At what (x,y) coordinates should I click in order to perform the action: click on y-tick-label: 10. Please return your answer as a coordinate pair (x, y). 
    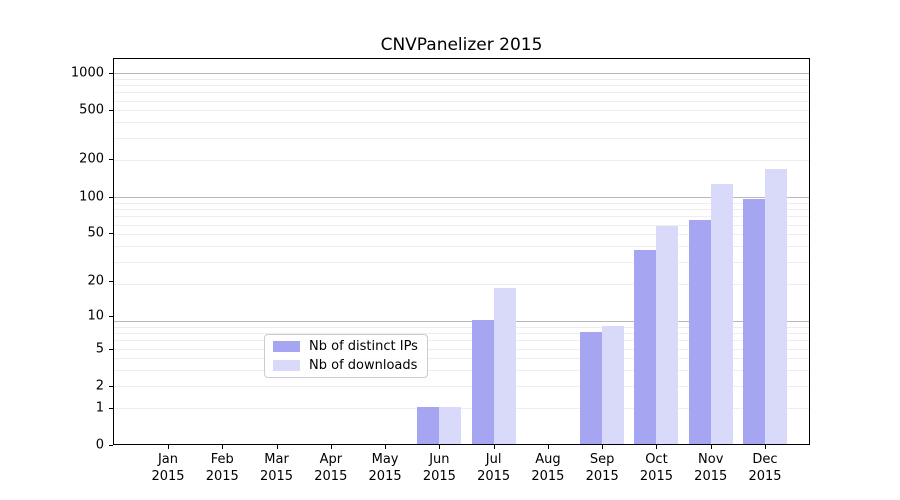
    Looking at the image, I should click on (95, 316).